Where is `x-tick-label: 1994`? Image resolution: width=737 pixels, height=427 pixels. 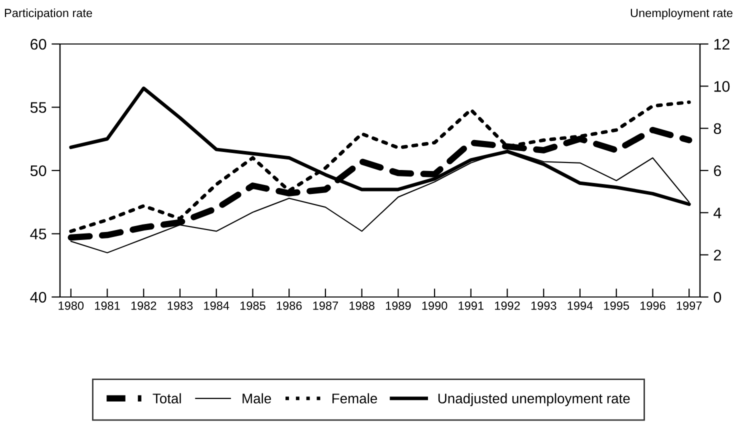
x-tick-label: 1994 is located at coordinates (580, 305).